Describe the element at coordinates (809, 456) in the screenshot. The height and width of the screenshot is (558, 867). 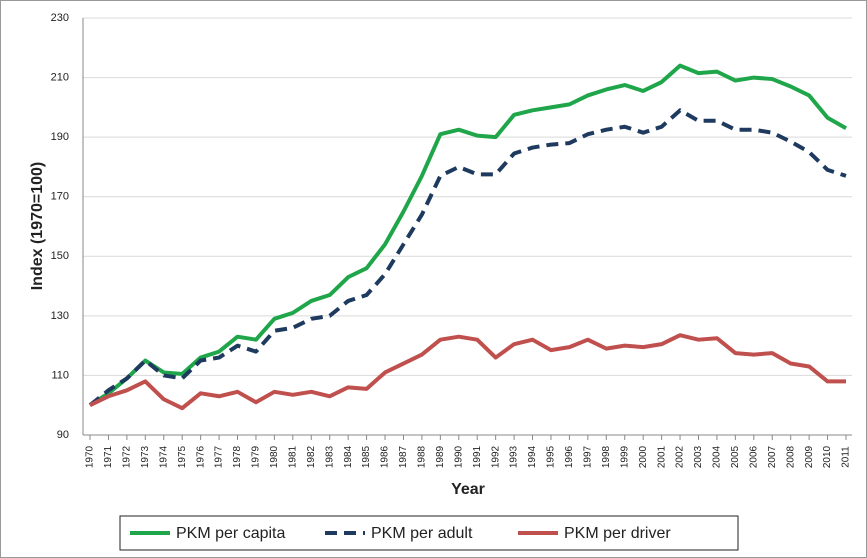
I see `x-tick-label: 2009` at that location.